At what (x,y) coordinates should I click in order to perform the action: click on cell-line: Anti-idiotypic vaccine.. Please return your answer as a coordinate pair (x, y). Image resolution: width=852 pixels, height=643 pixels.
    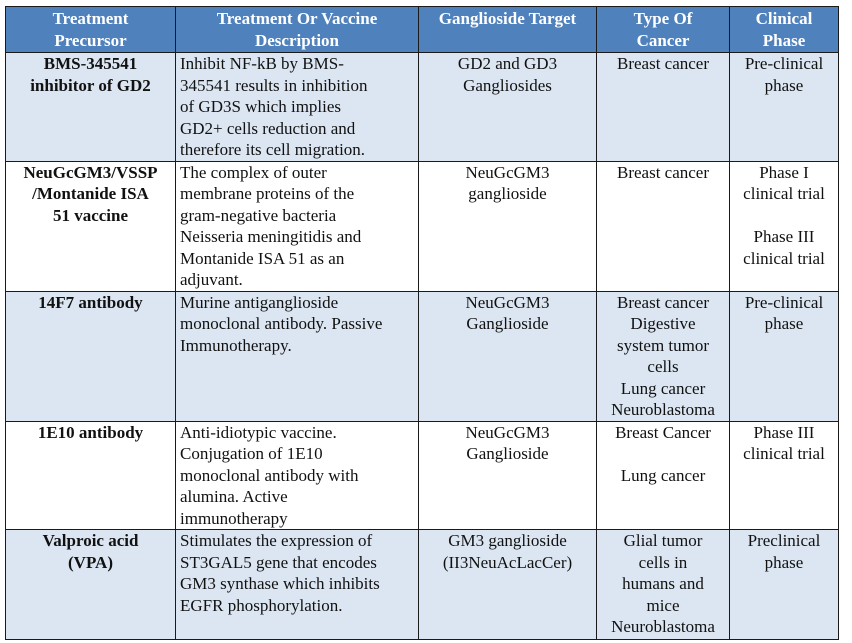
    Looking at the image, I should click on (258, 432).